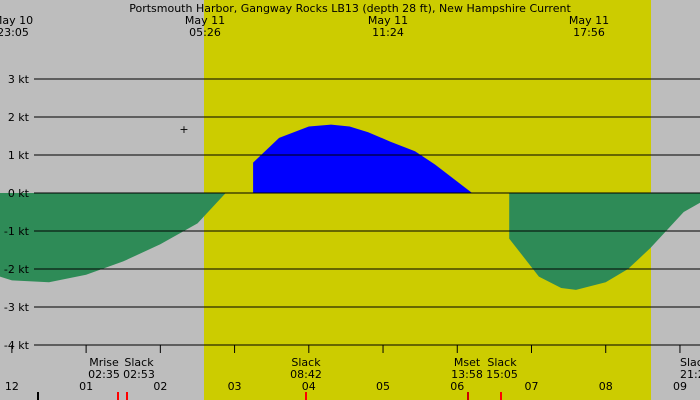 The width and height of the screenshot is (700, 400). What do you see at coordinates (346, 369) in the screenshot?
I see `hour-axis: 12 01 02 03 04 05 06 07 08 09` at bounding box center [346, 369].